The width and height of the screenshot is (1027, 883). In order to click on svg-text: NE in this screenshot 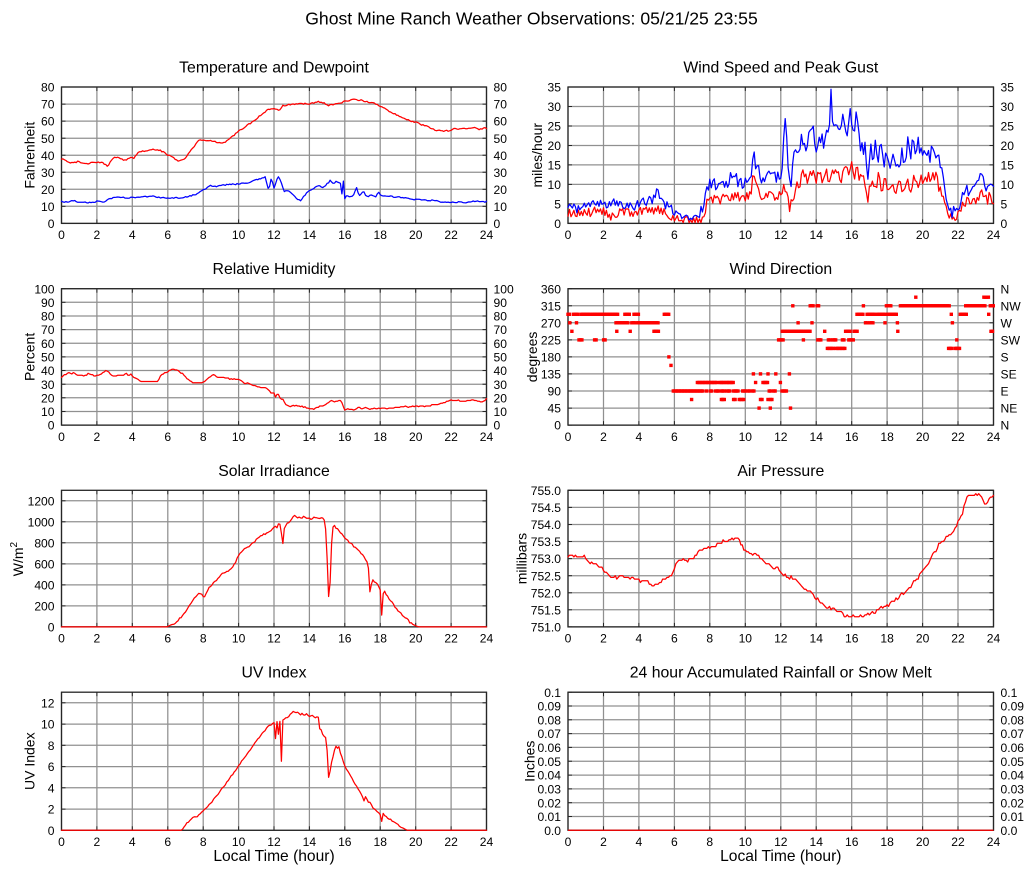, I will do `click(1009, 409)`.